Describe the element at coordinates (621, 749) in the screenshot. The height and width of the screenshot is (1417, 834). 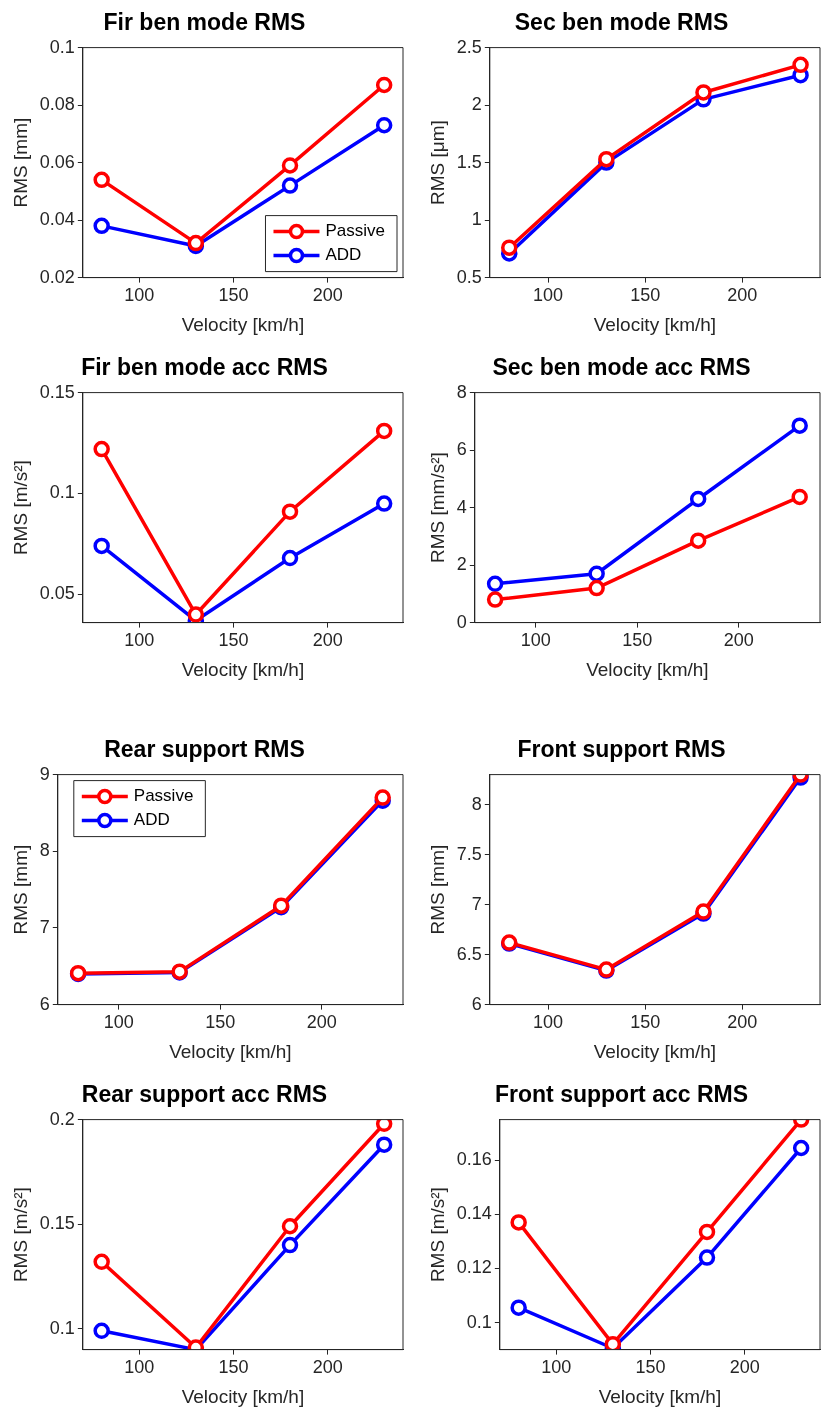
I see `chart-title: Front support RMS` at that location.